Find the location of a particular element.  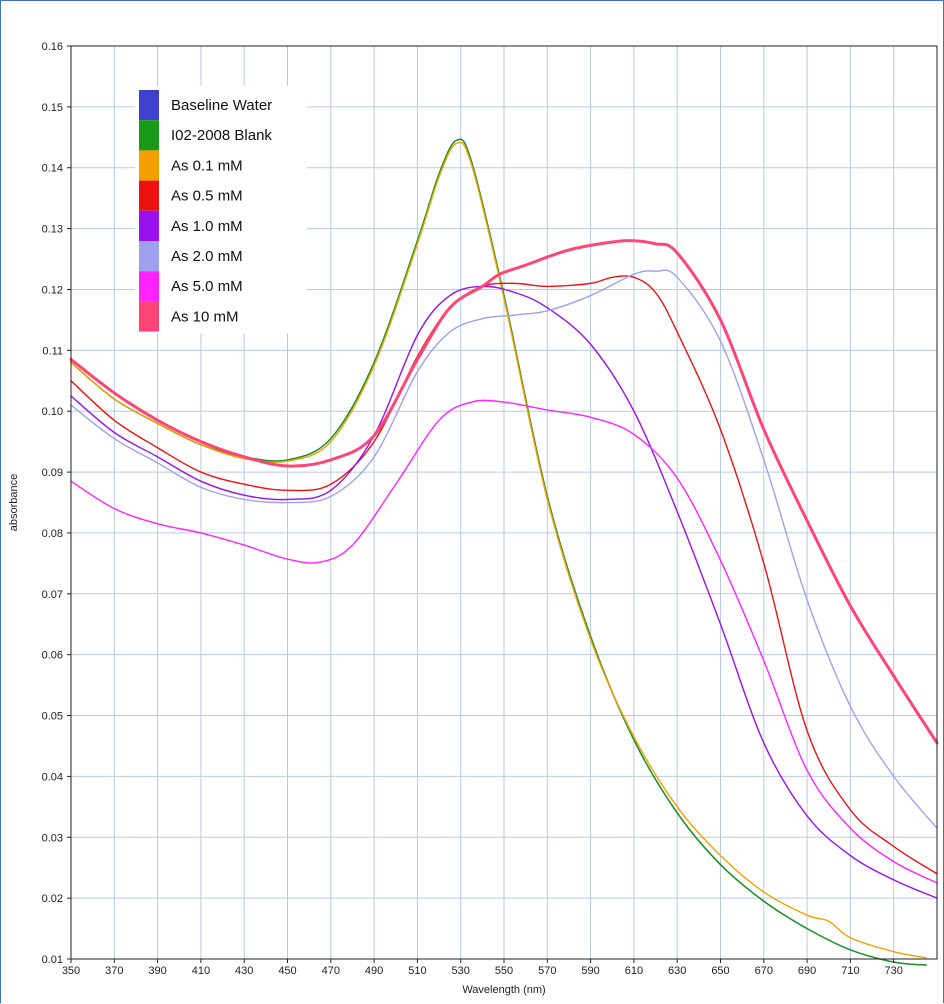

y-tick-label: 0.09 is located at coordinates (52, 473).